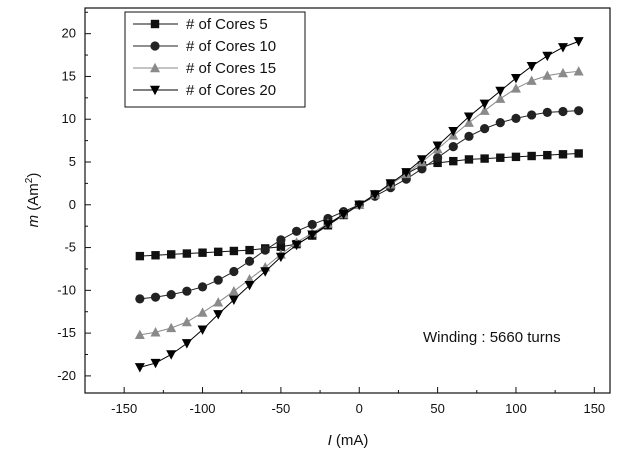 The height and width of the screenshot is (461, 619). What do you see at coordinates (33, 175) in the screenshot?
I see `y-axis-label-close: )` at bounding box center [33, 175].